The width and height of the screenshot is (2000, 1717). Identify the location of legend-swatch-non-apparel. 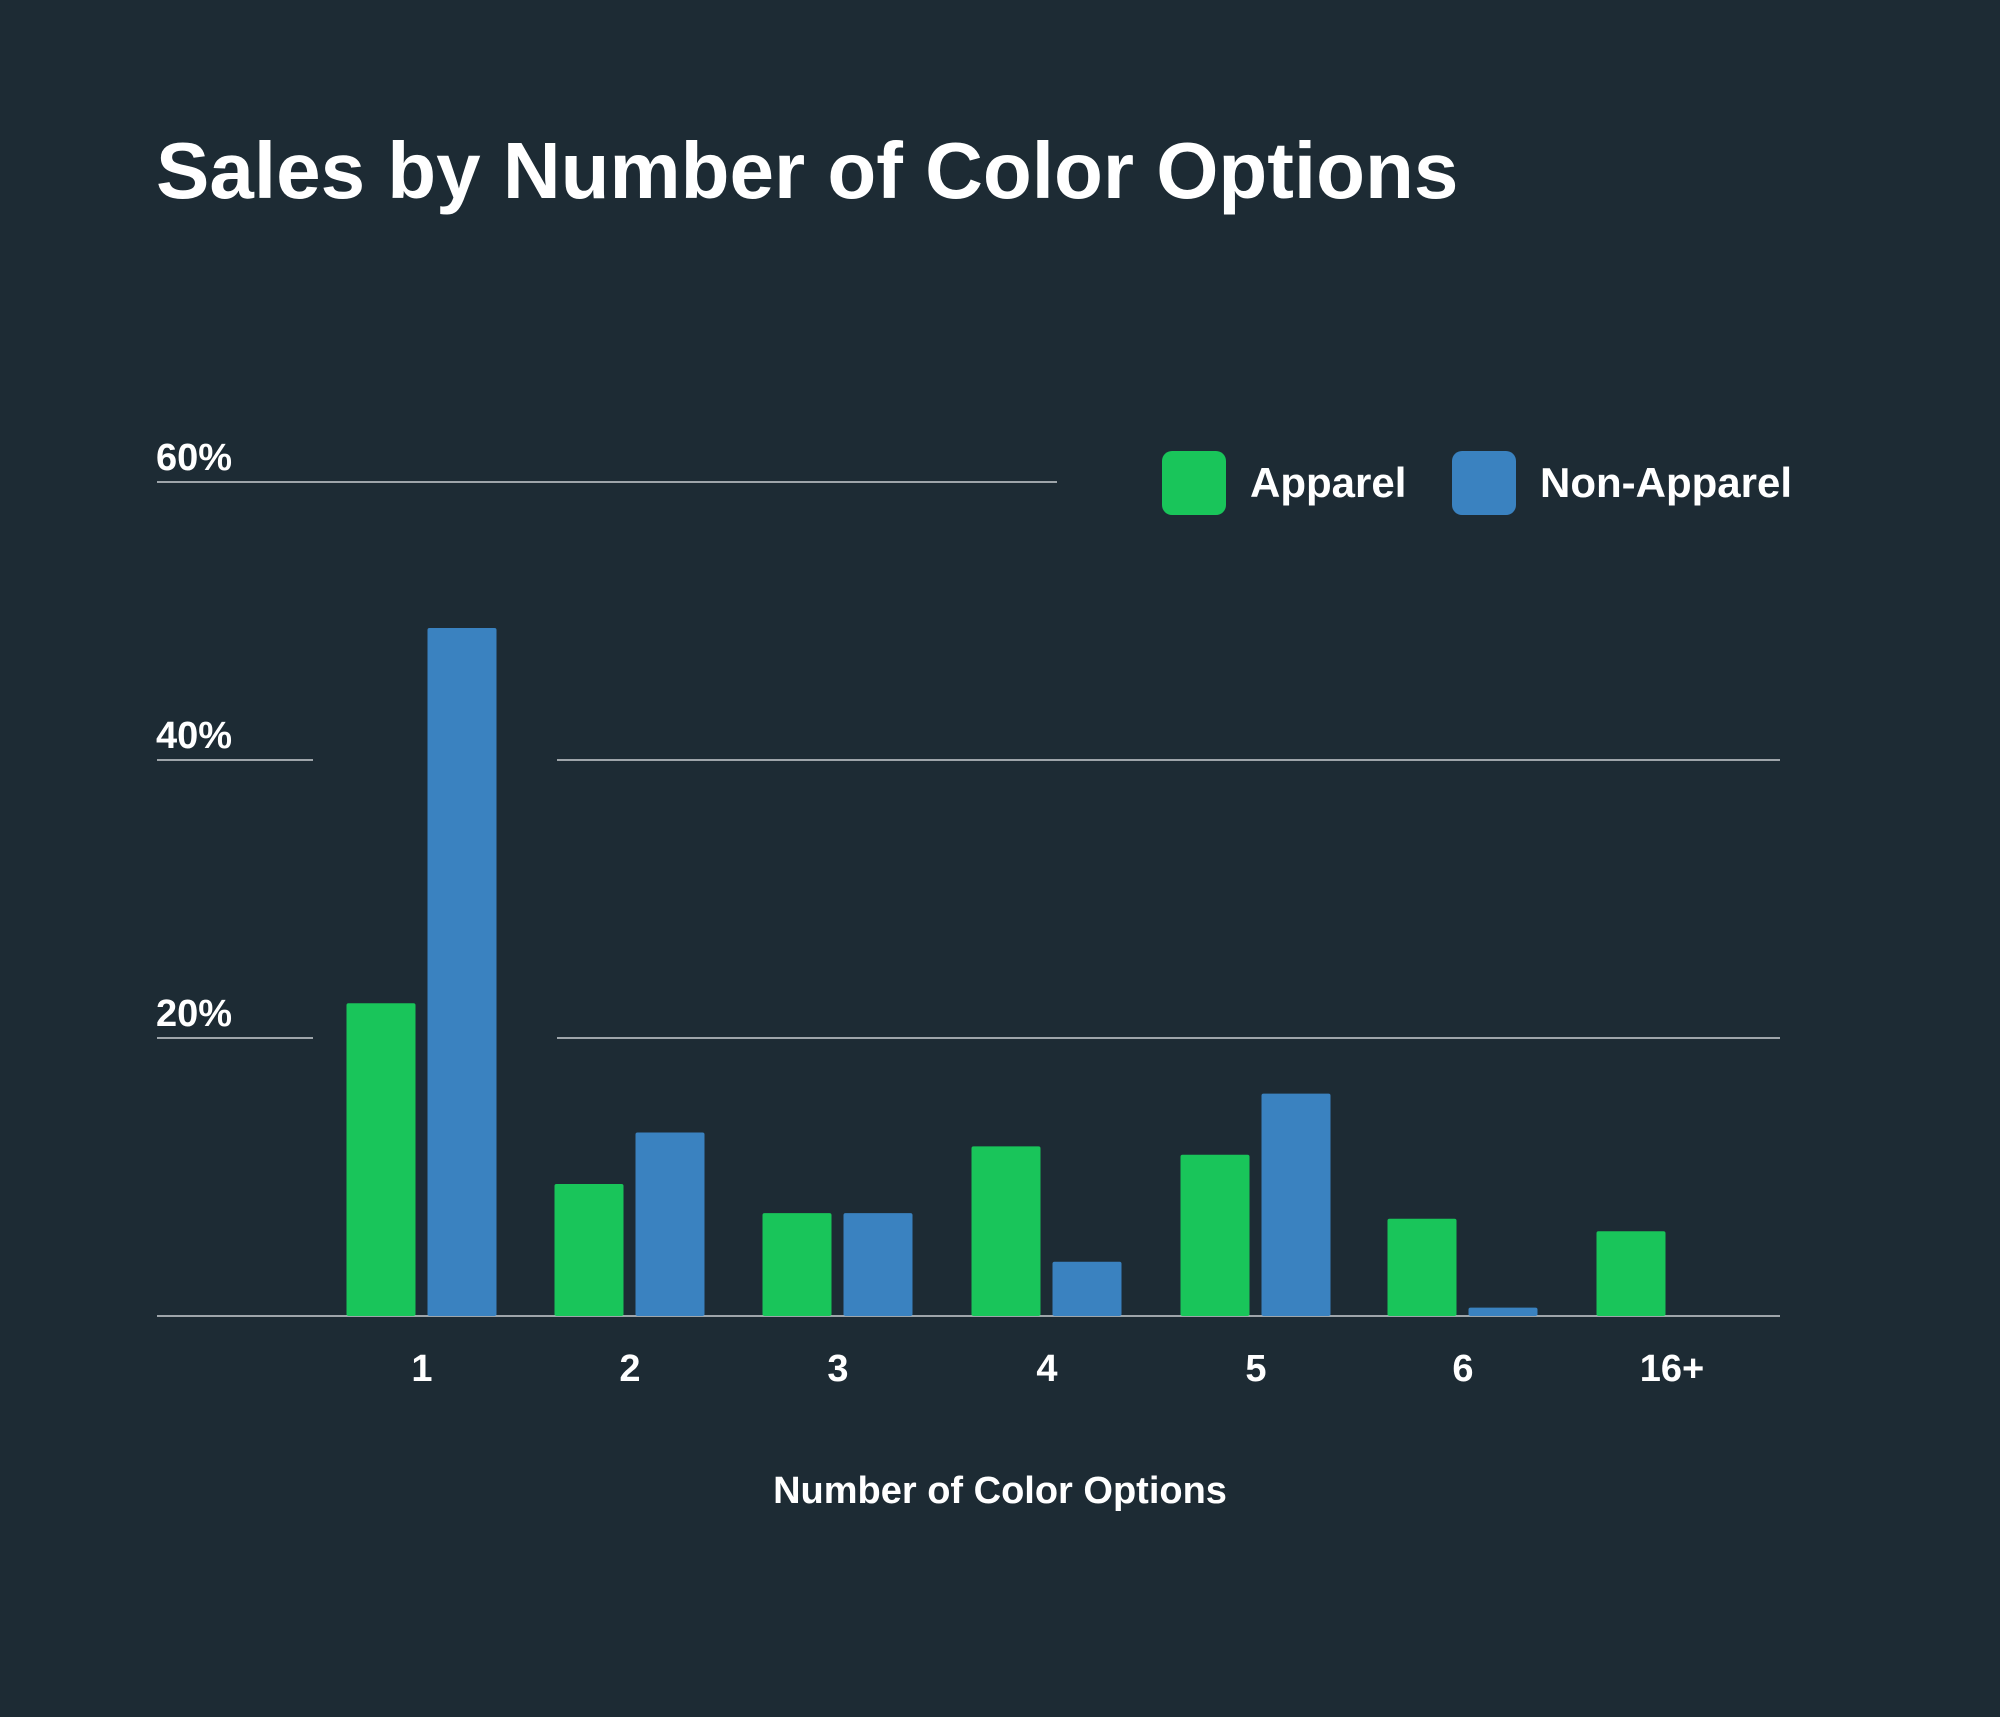
(1484, 483).